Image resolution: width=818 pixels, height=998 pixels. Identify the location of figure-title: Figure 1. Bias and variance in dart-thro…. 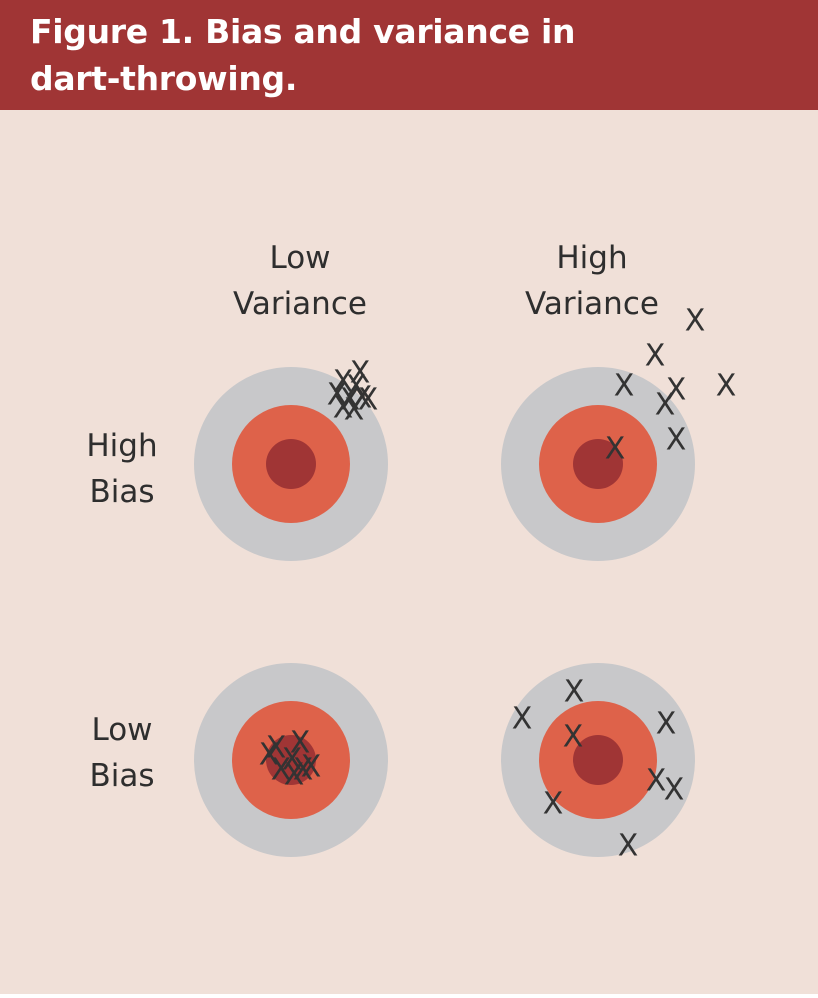
(340, 55).